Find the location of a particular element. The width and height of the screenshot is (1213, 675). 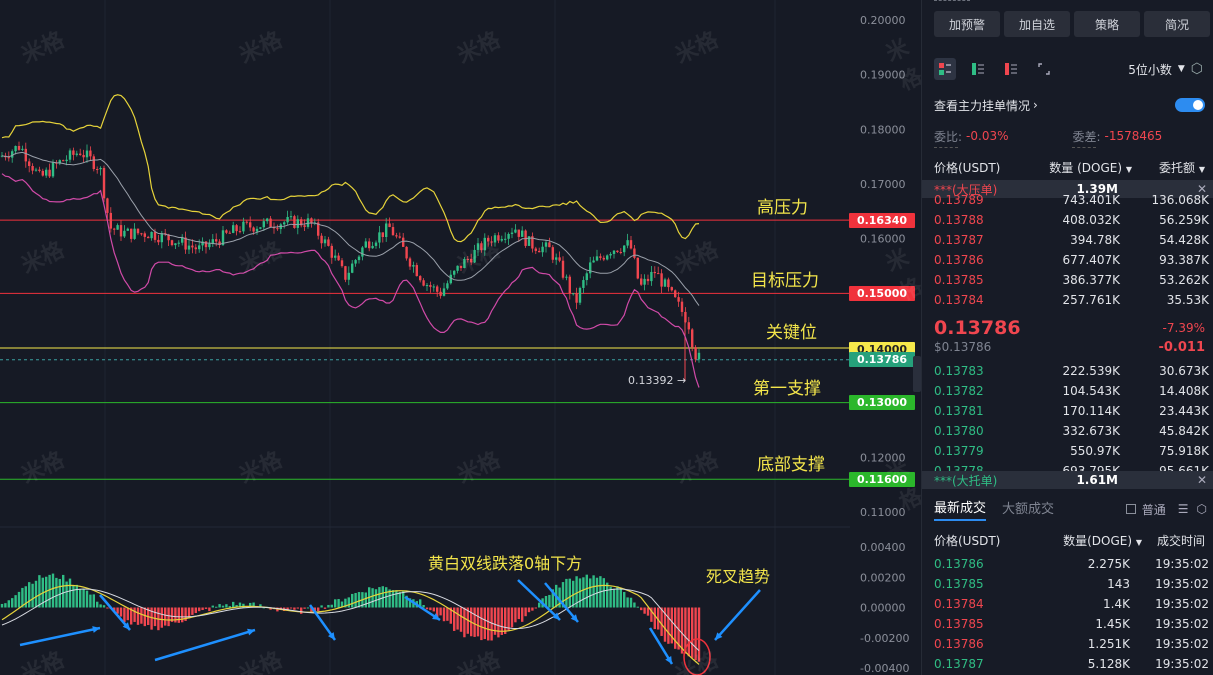

depth-toggle is located at coordinates (1190, 105).